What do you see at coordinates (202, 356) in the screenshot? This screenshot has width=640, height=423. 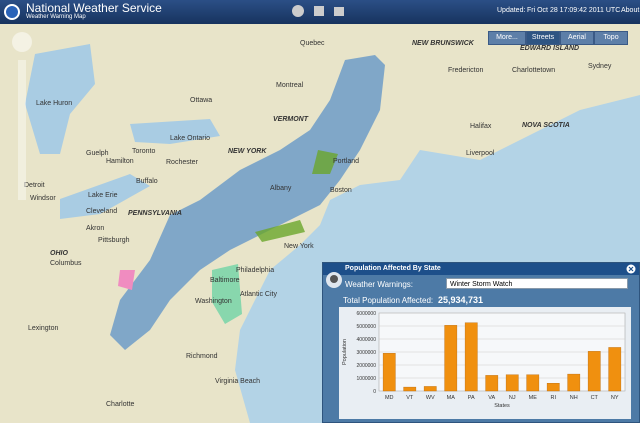 I see `map-label: Richmond` at bounding box center [202, 356].